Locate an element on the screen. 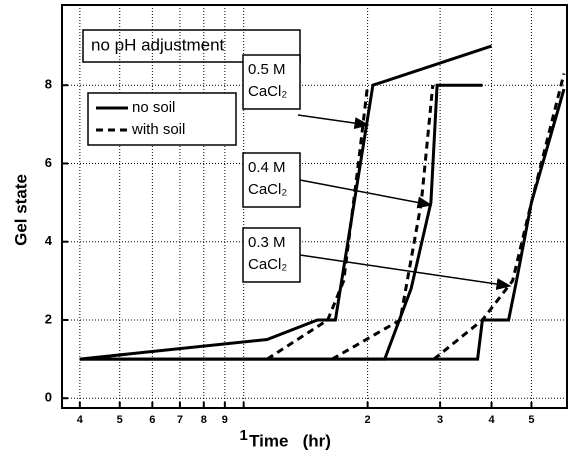 This screenshot has height=464, width=568. chart-title: no pH adjustment is located at coordinates (158, 44).